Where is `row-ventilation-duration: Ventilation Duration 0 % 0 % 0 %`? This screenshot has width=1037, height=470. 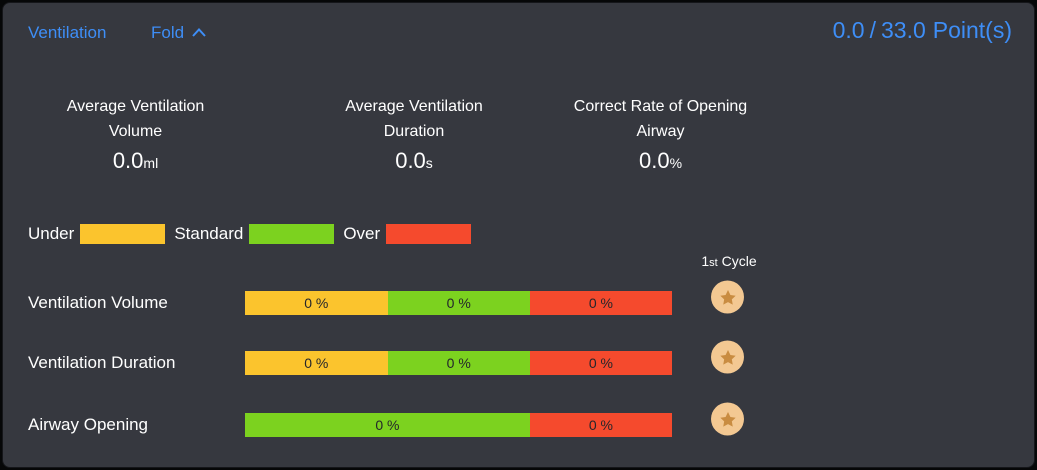 row-ventilation-duration: Ventilation Duration 0 % 0 % 0 % is located at coordinates (518, 357).